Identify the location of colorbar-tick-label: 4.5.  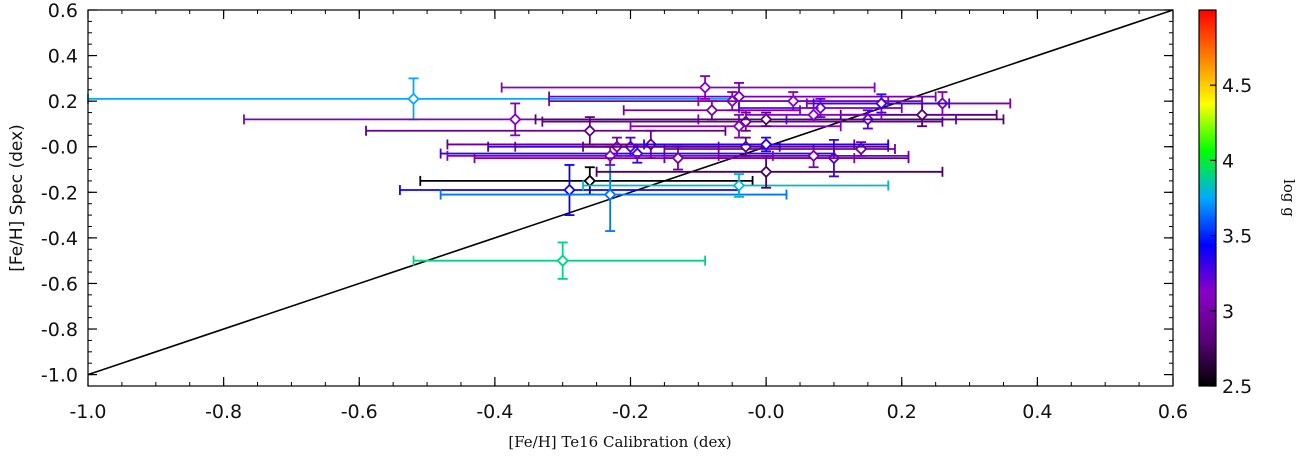
(1237, 86).